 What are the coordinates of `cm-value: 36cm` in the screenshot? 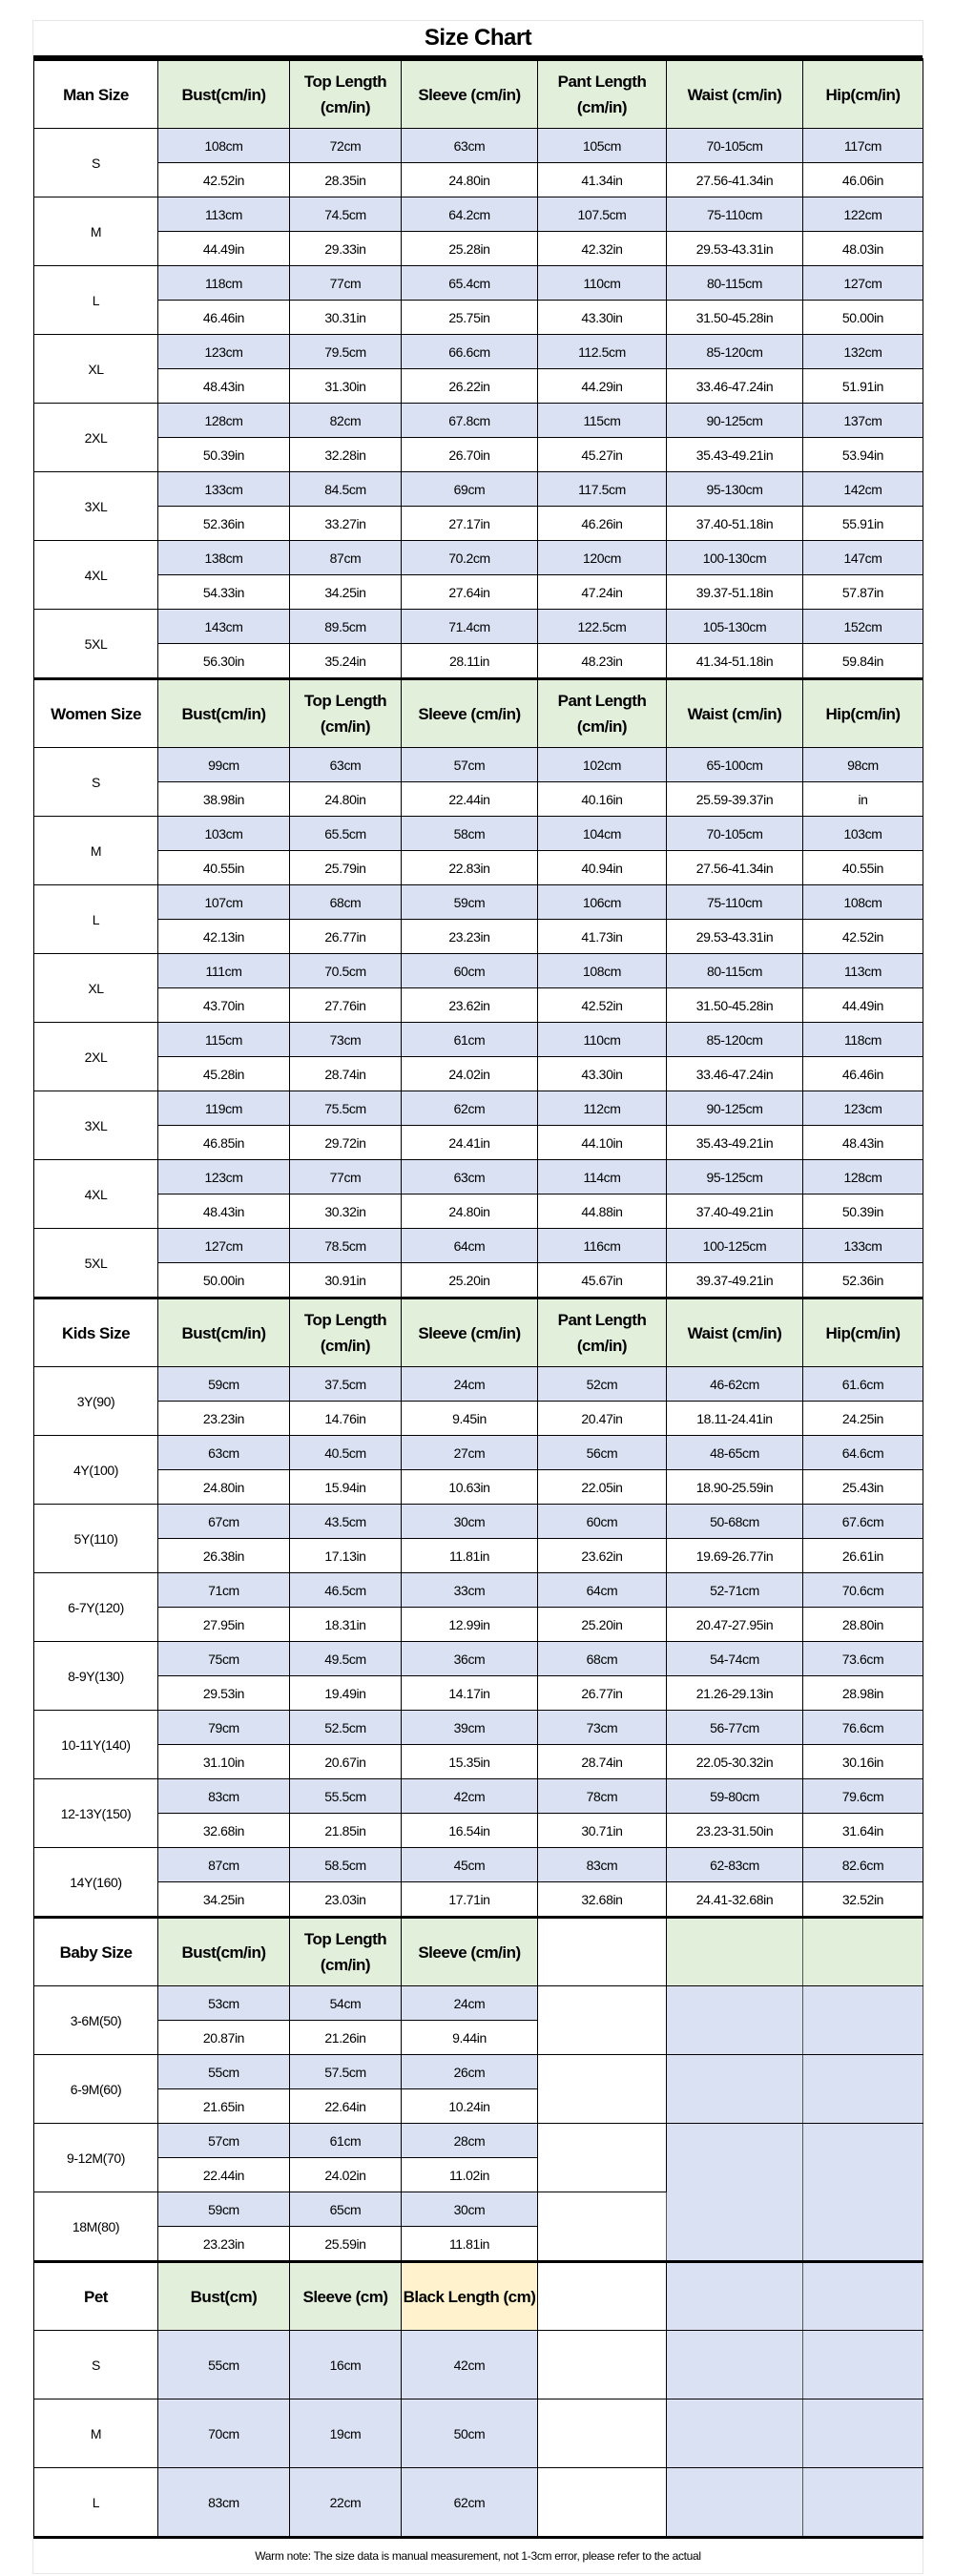 It's located at (469, 1658).